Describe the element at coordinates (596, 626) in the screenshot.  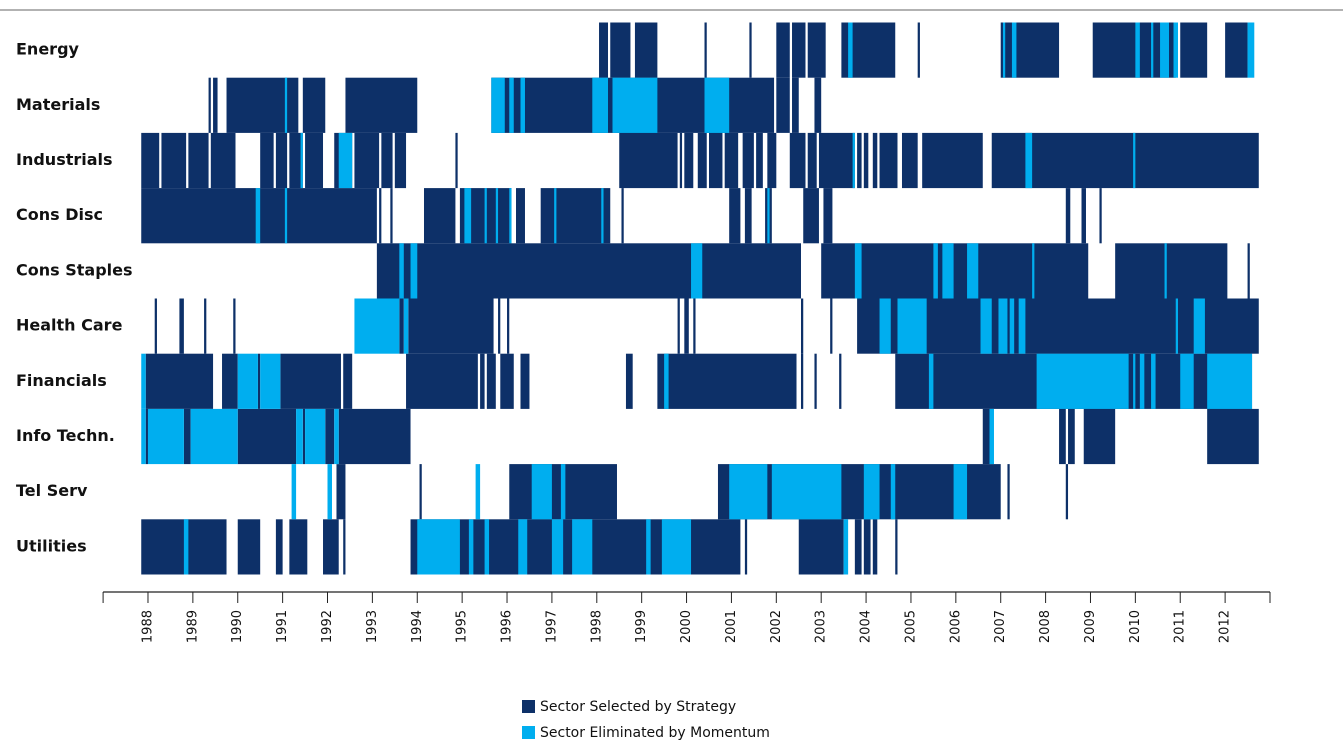
I see `x-tick-label: 1998` at that location.